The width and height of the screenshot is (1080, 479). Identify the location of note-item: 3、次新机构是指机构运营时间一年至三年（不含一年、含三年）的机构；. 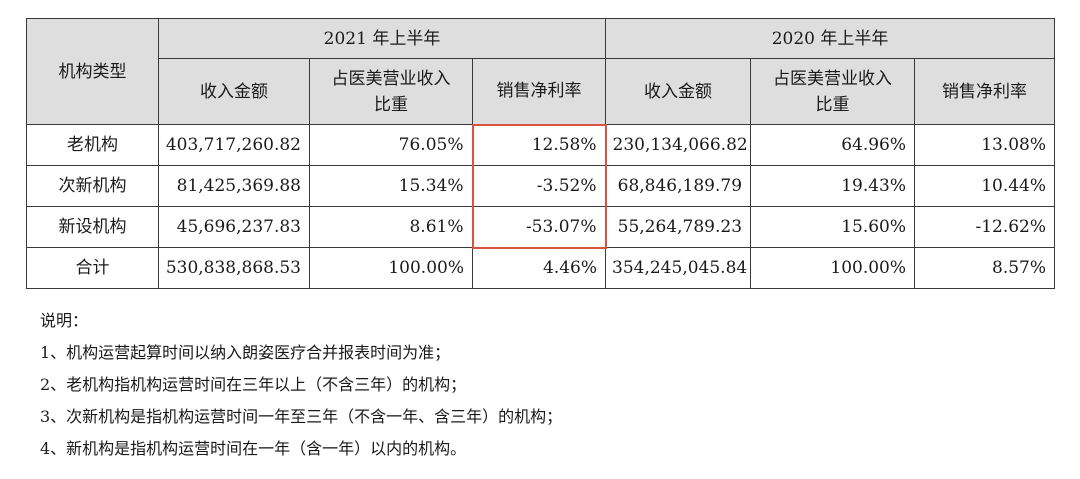
(301, 416).